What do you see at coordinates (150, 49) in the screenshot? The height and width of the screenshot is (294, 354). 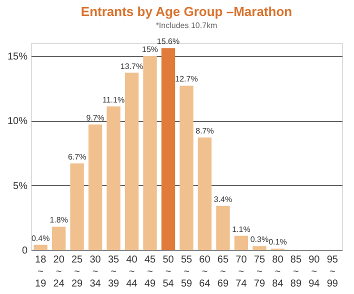 I see `data-label: 15%` at bounding box center [150, 49].